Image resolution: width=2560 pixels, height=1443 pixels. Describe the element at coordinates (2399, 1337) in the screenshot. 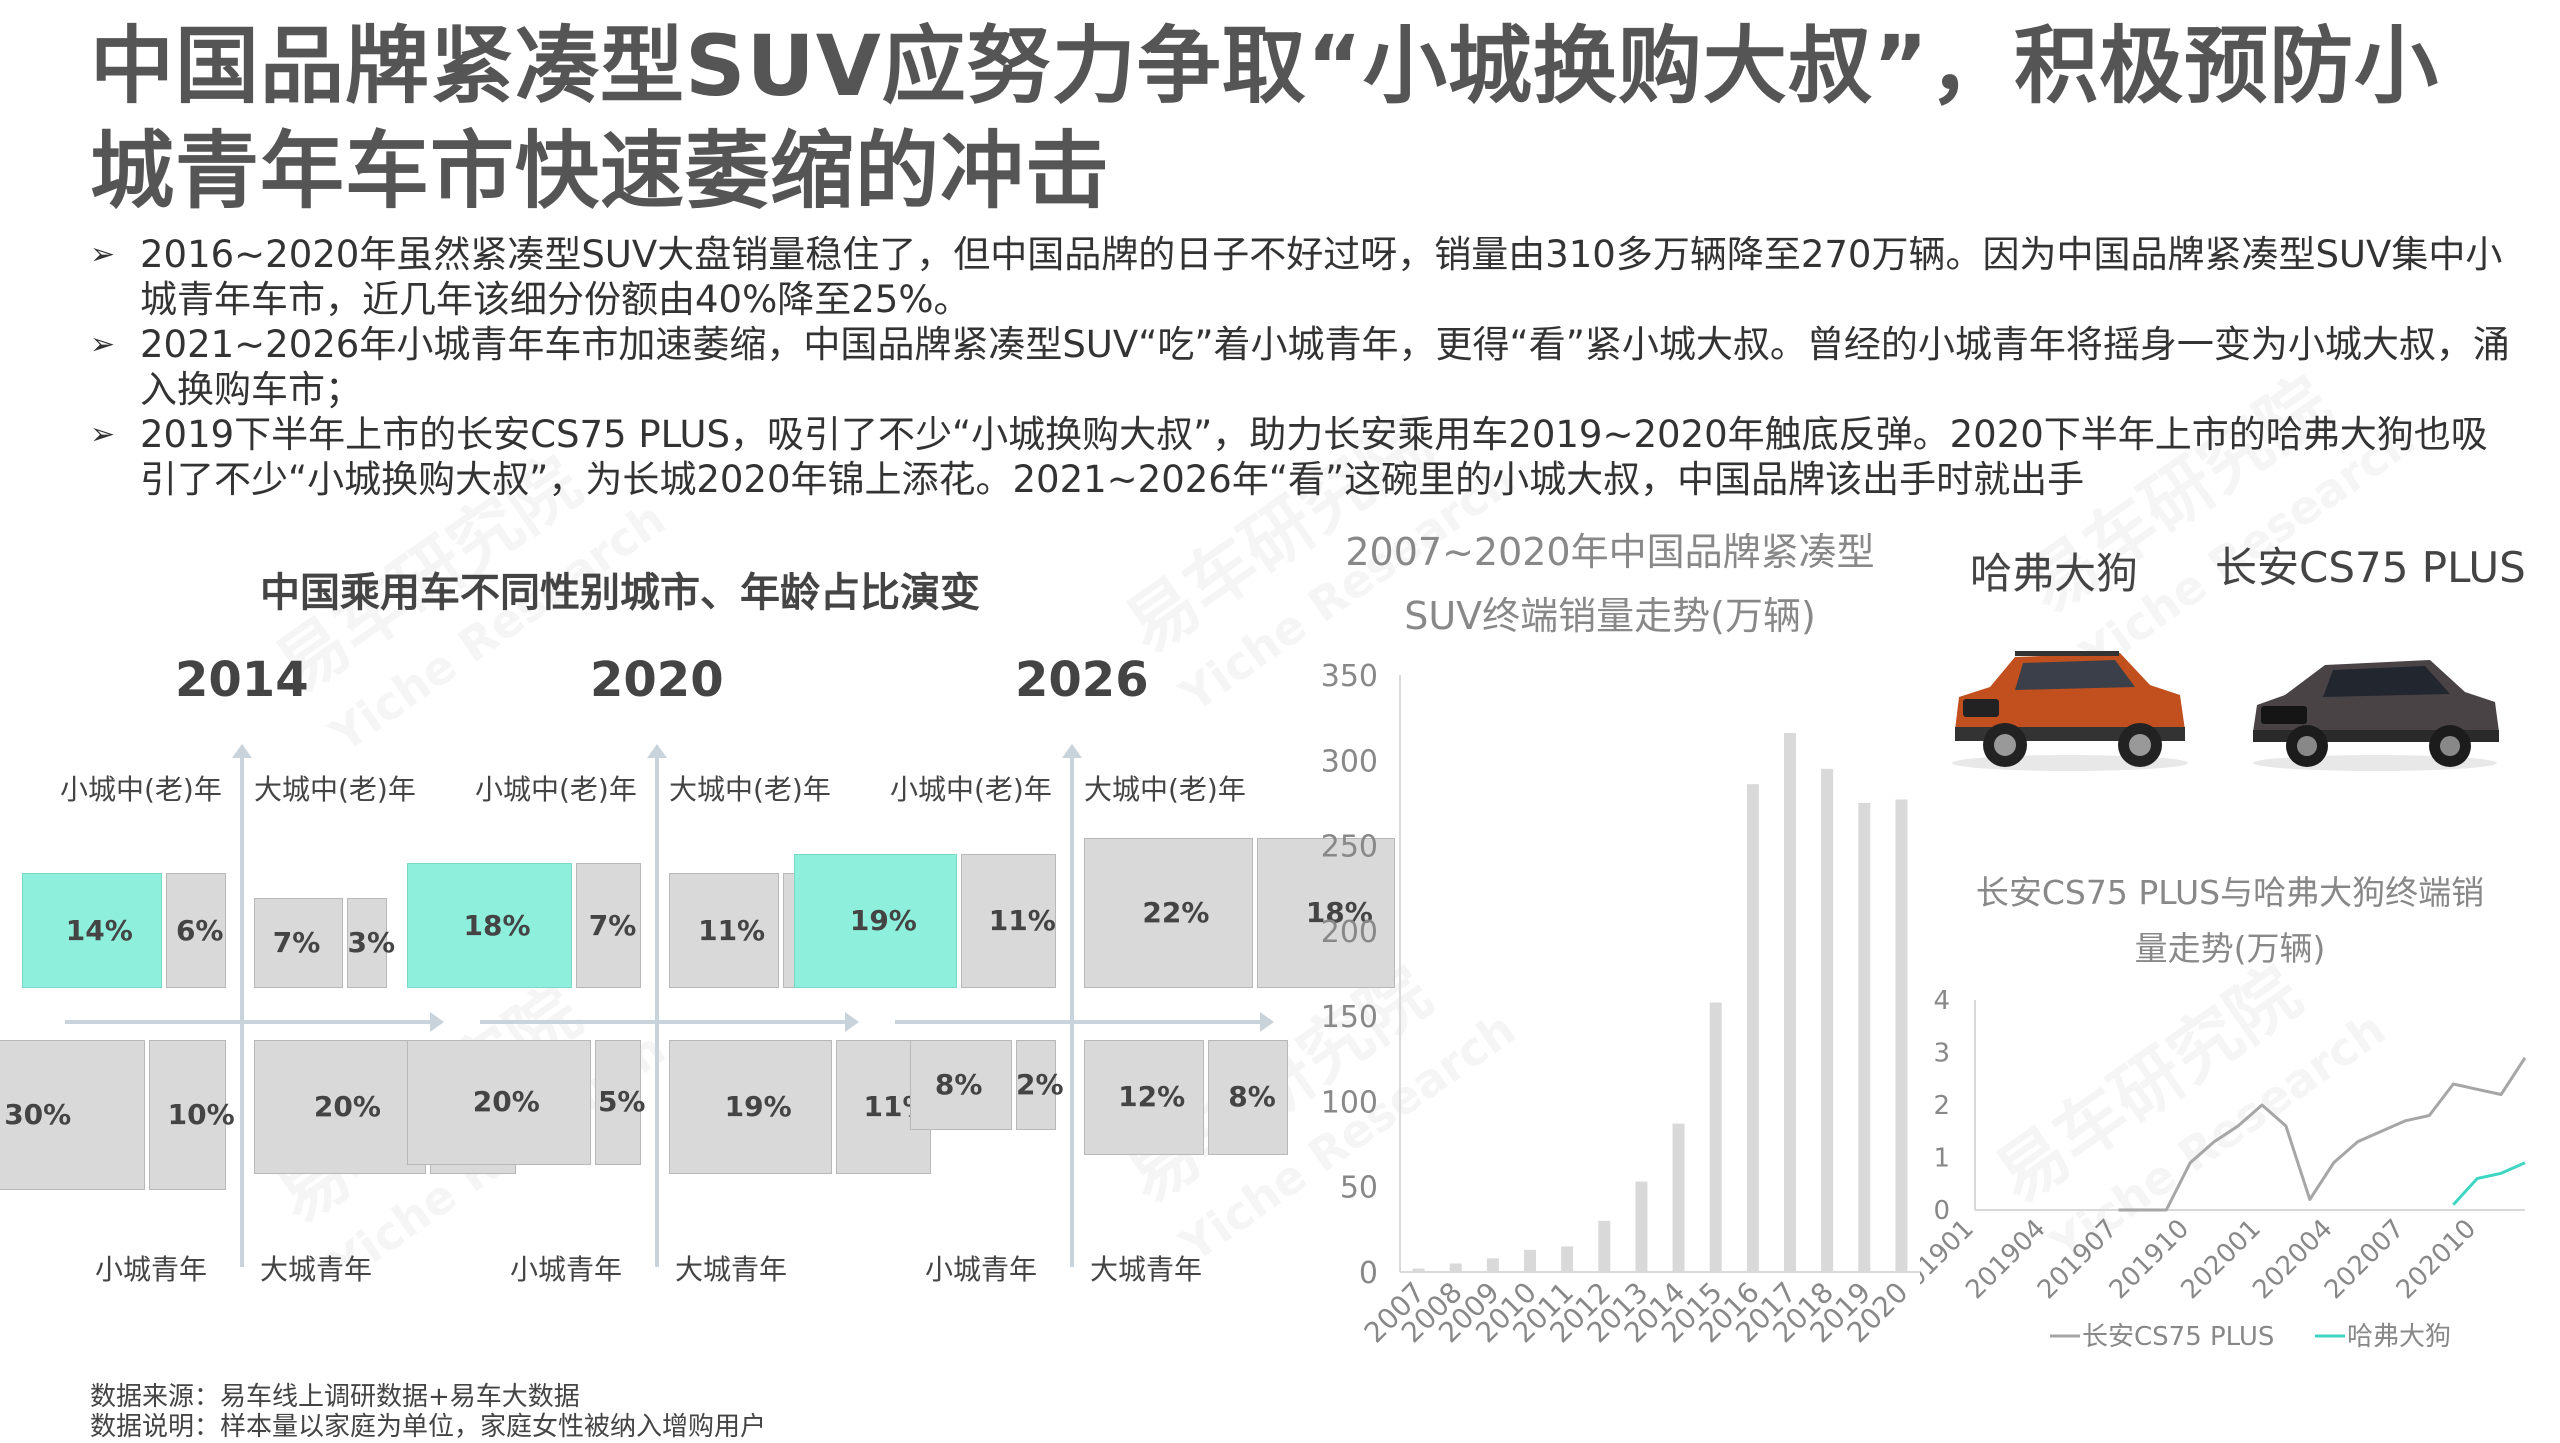

I see `legend-label: 哈弗大狗` at that location.